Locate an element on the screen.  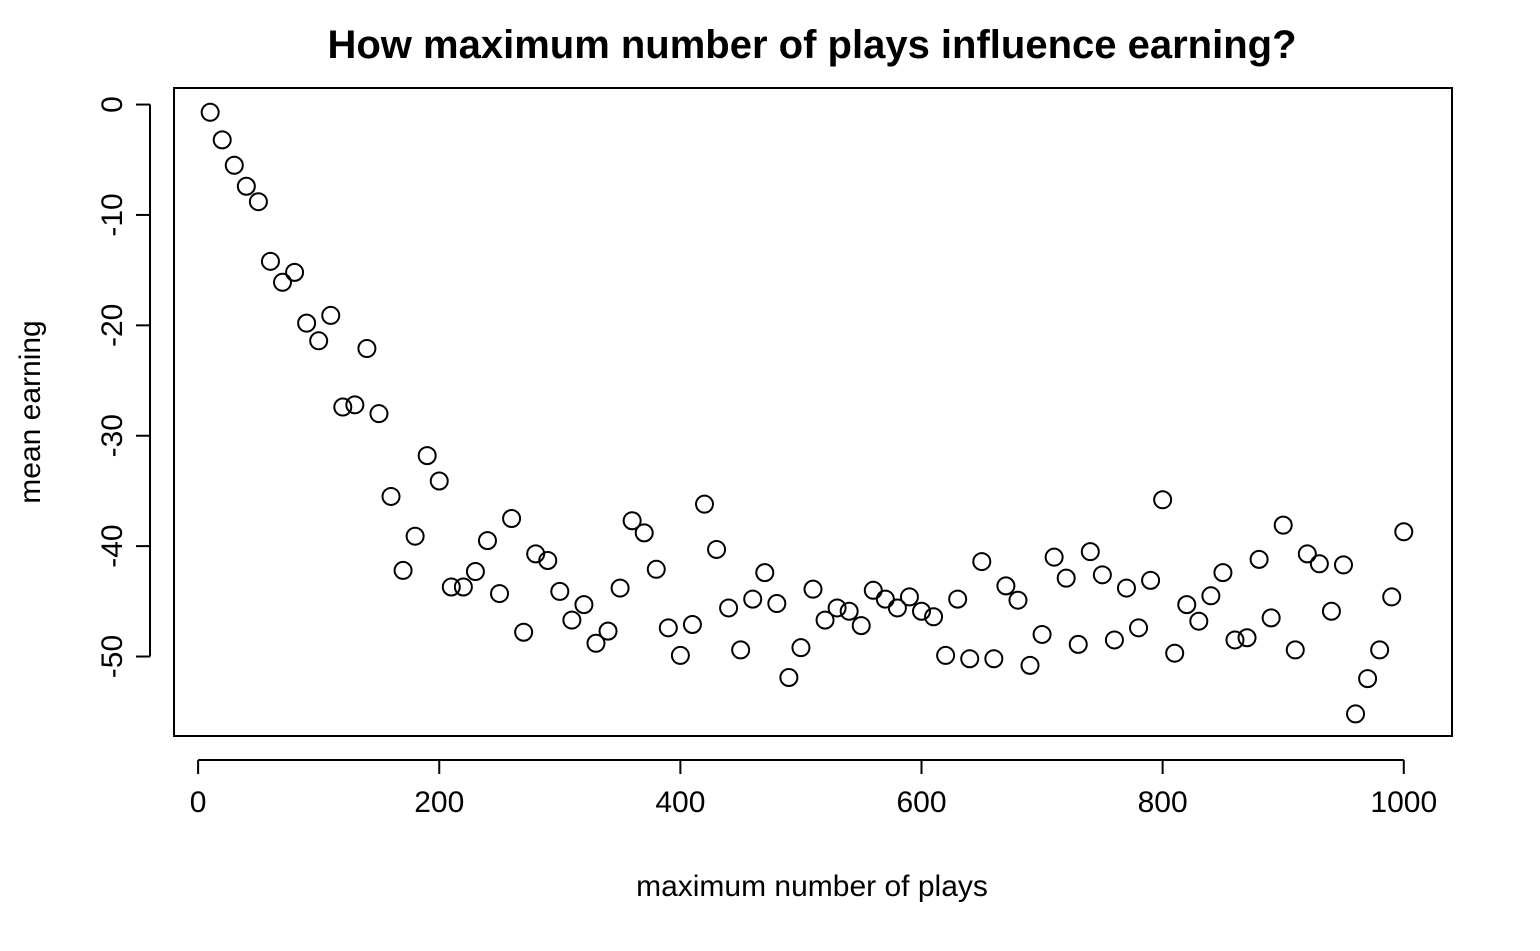
y-tick-label: -50 is located at coordinates (112, 656).